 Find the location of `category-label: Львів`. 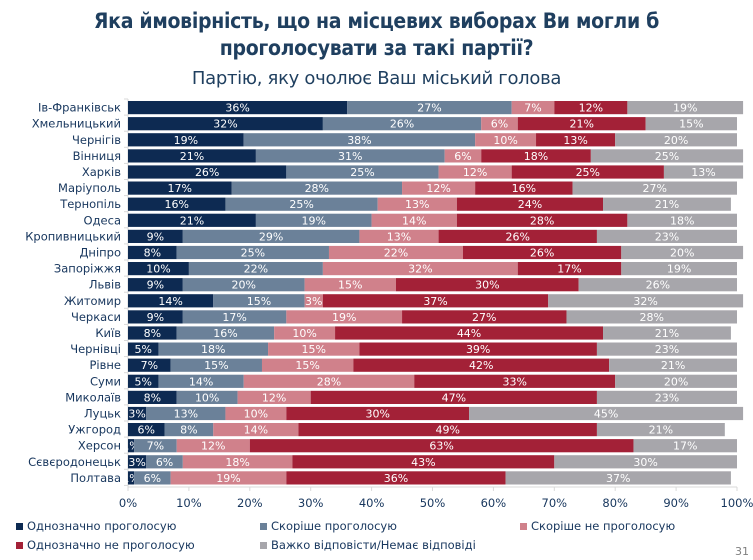

category-label: Львів is located at coordinates (105, 285).